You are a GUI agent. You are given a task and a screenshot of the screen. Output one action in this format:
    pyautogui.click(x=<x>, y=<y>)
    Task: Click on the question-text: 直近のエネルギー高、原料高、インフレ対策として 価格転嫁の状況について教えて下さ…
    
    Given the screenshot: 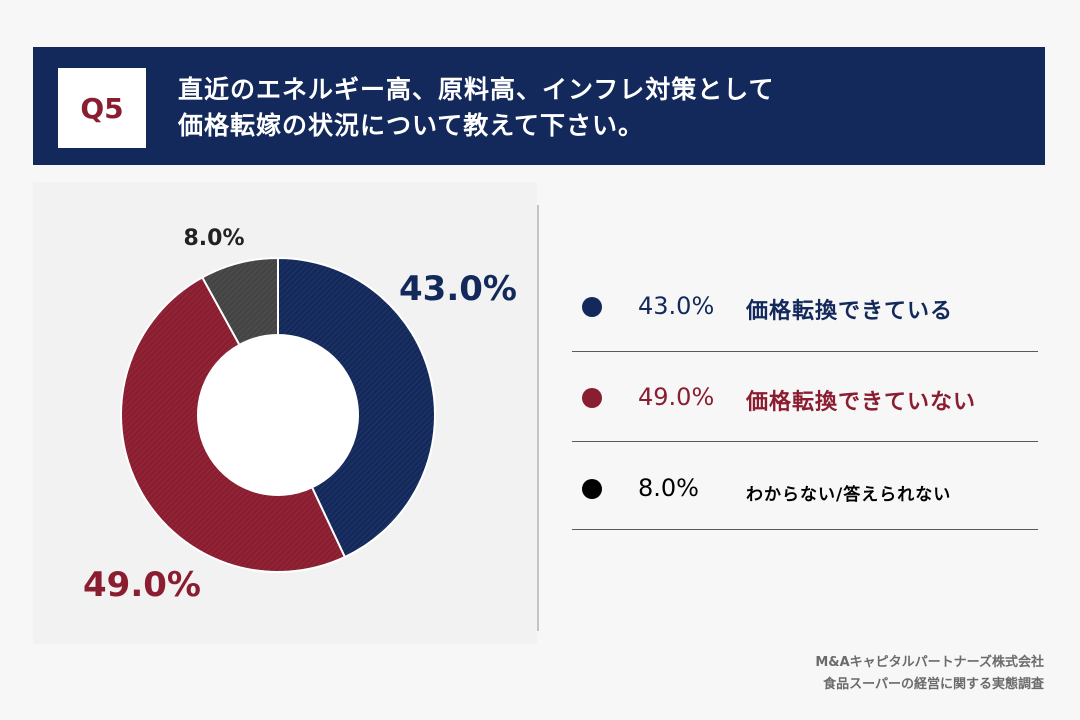 What is the action you would take?
    pyautogui.click(x=558, y=108)
    